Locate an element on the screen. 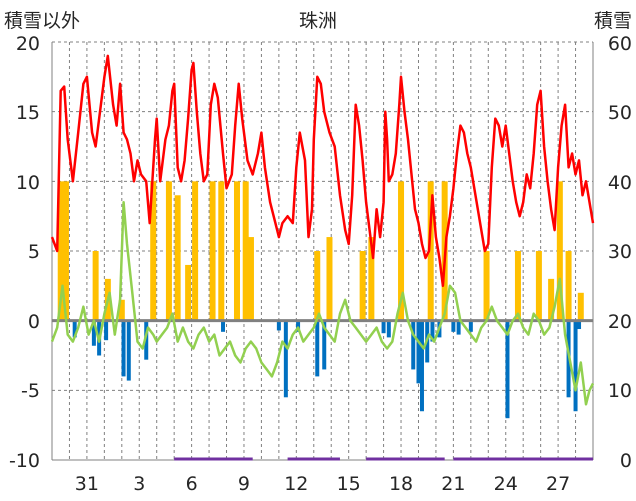 The width and height of the screenshot is (636, 501). x-tick-label: 9 is located at coordinates (244, 484).